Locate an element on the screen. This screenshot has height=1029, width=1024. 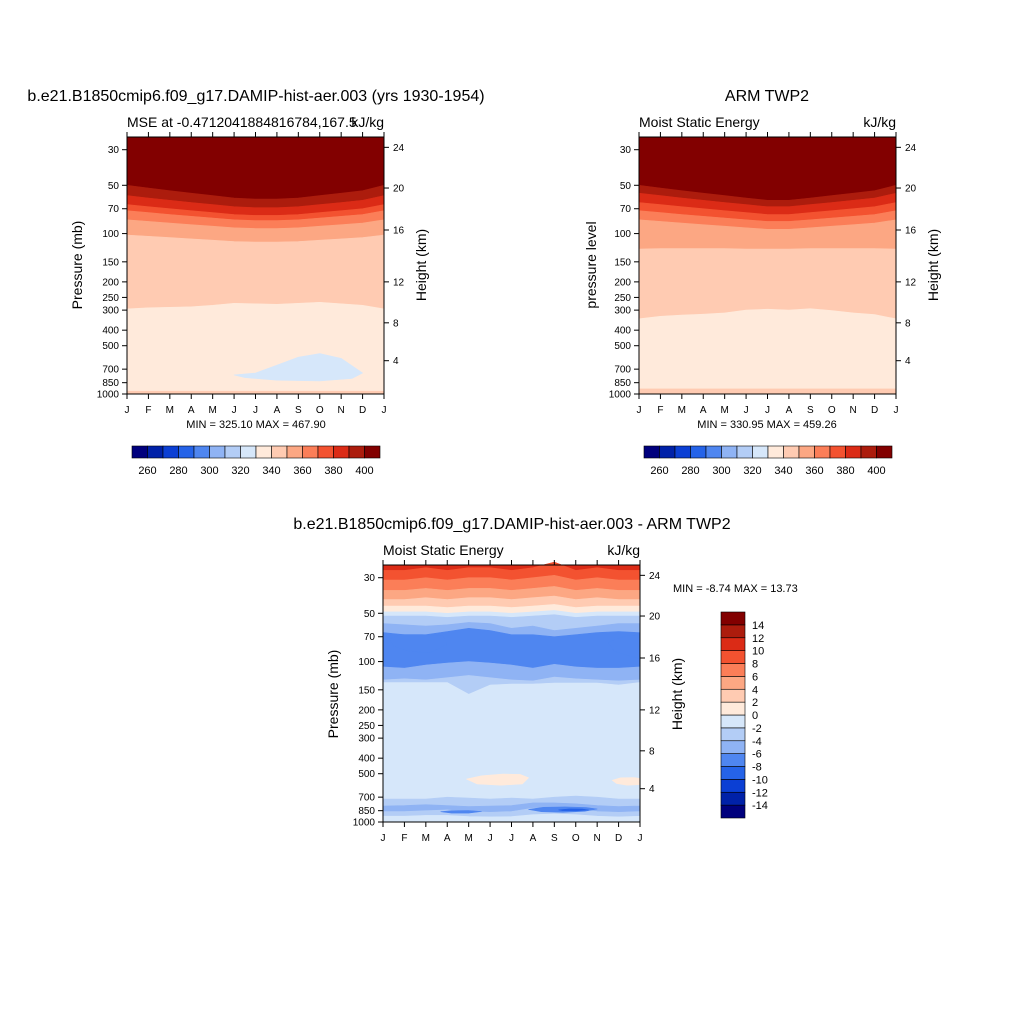
y-tick-label: 200 is located at coordinates (622, 282).